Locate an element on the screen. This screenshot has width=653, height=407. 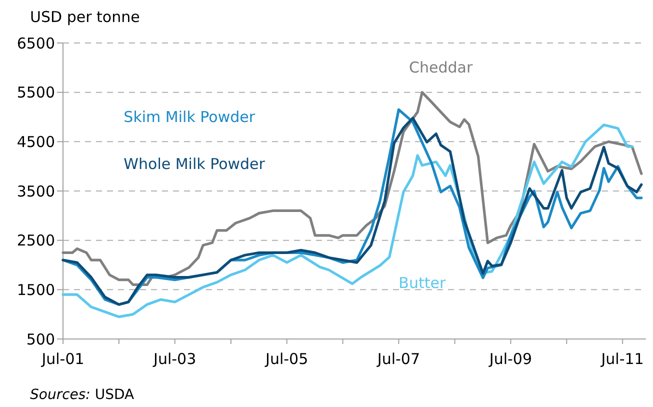
y-axis-title: USD per tonne is located at coordinates (85, 17).